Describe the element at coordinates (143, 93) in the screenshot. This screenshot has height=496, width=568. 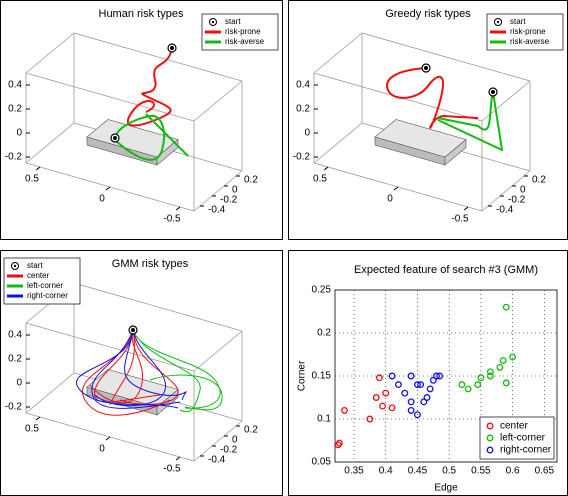
I see `start-marker` at that location.